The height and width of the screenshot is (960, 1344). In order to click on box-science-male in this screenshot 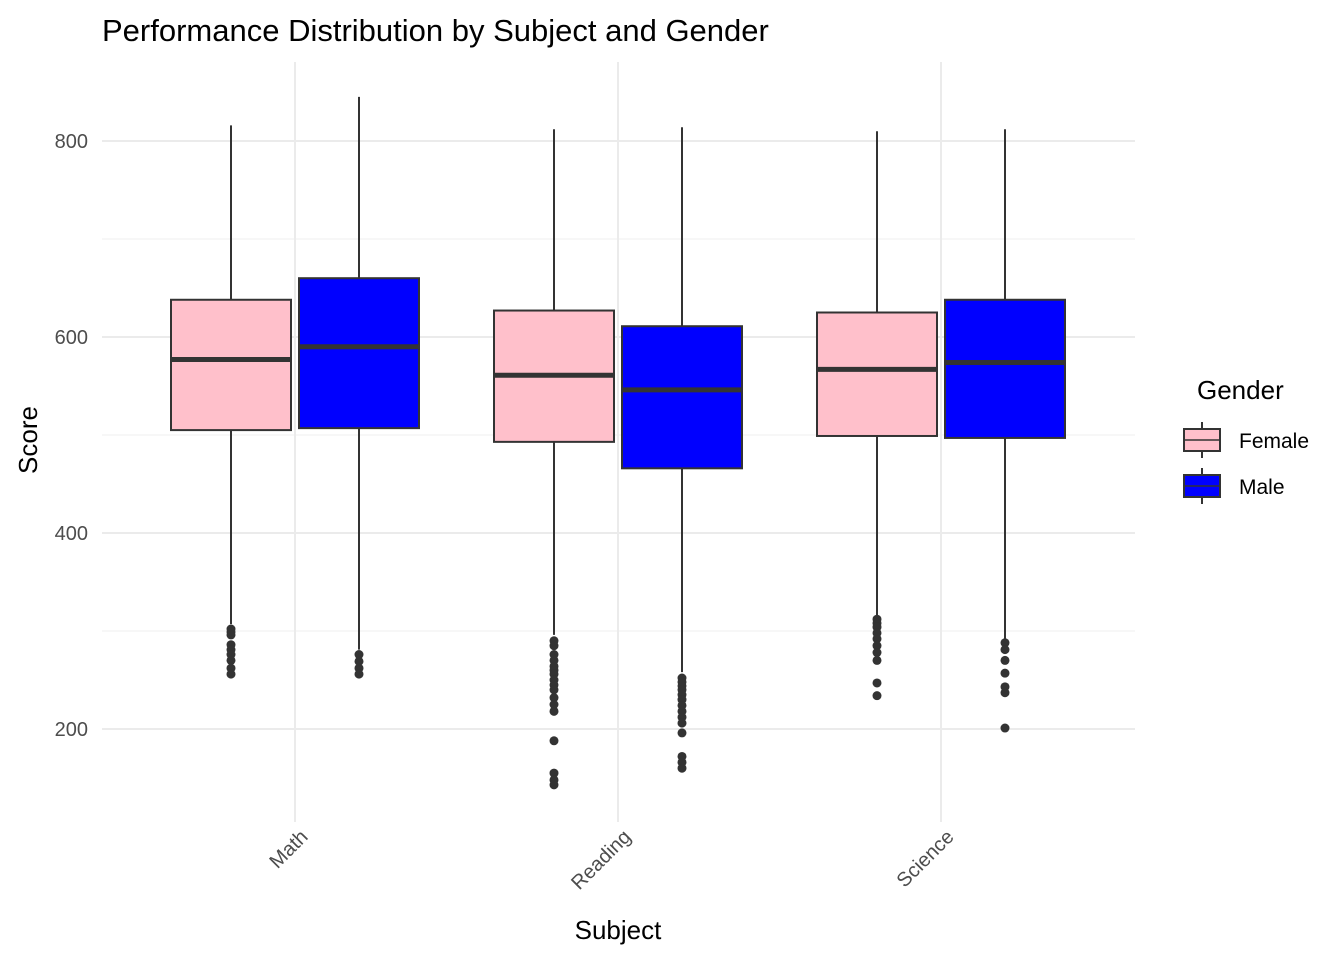, I will do `click(1005, 431)`.